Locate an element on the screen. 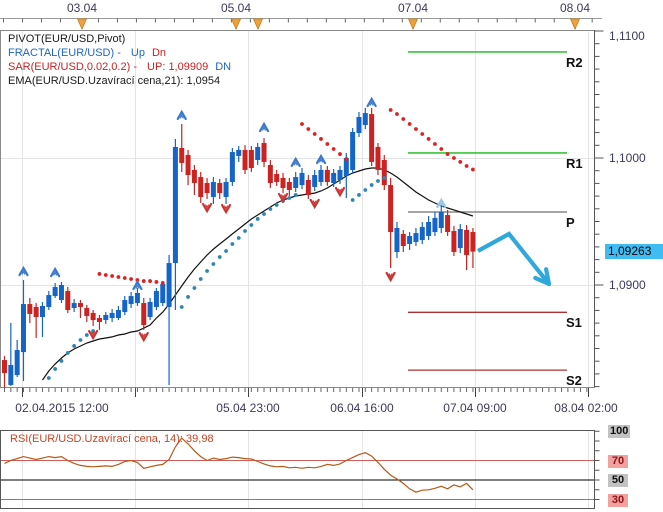  legend-sar-up-value: UP: 1,09909 is located at coordinates (178, 67).